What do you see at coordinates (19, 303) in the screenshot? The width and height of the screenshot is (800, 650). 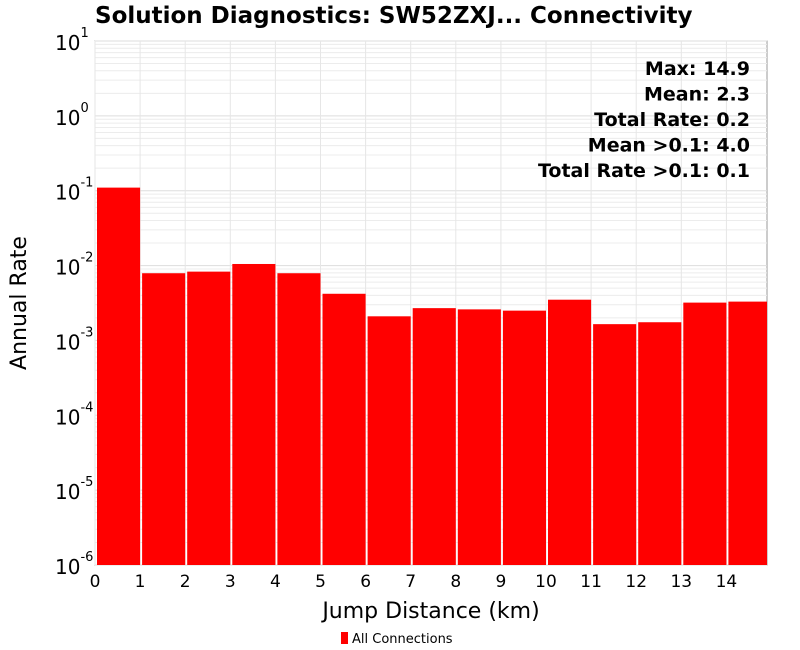 I see `y-axis-label: Annual Rate` at bounding box center [19, 303].